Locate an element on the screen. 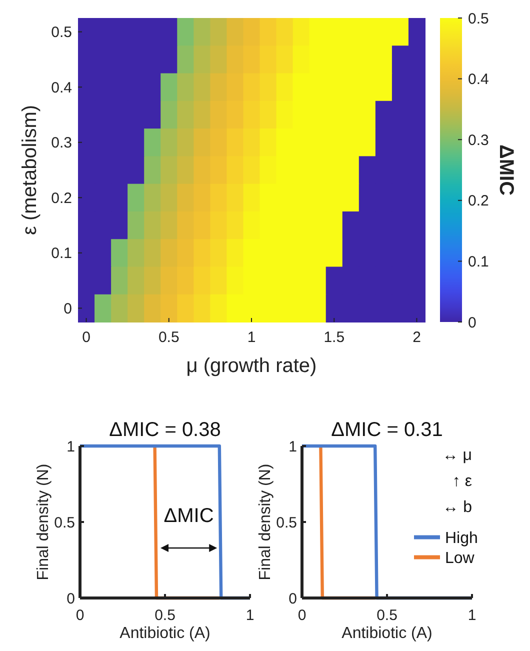 This screenshot has height=651, width=530. annotation: ΔMIC is located at coordinates (189, 516).